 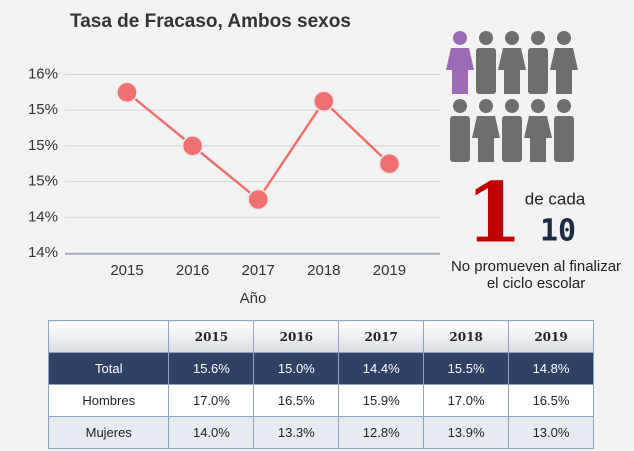 What do you see at coordinates (460, 62) in the screenshot?
I see `person-highlight` at bounding box center [460, 62].